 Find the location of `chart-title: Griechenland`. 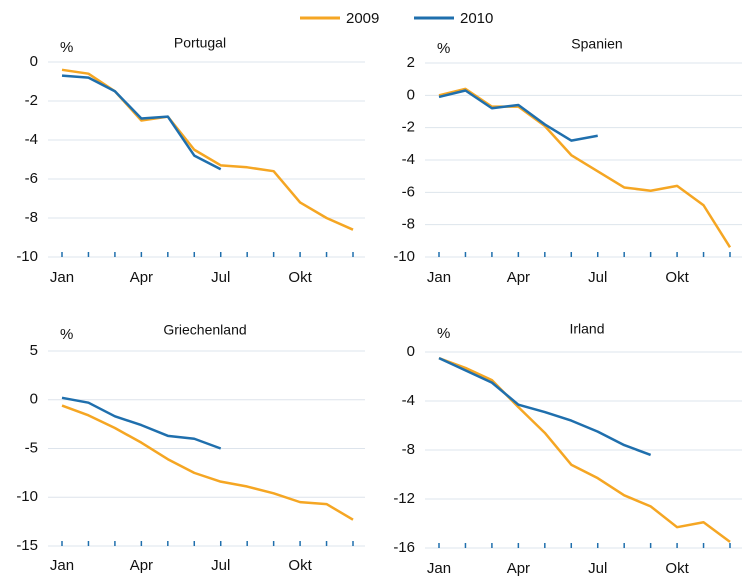

chart-title: Griechenland is located at coordinates (204, 330).